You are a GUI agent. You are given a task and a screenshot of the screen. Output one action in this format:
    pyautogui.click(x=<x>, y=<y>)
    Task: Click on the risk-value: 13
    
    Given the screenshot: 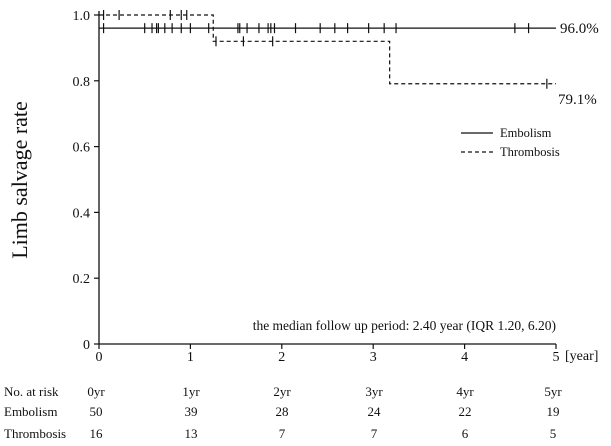 What is the action you would take?
    pyautogui.click(x=191, y=433)
    